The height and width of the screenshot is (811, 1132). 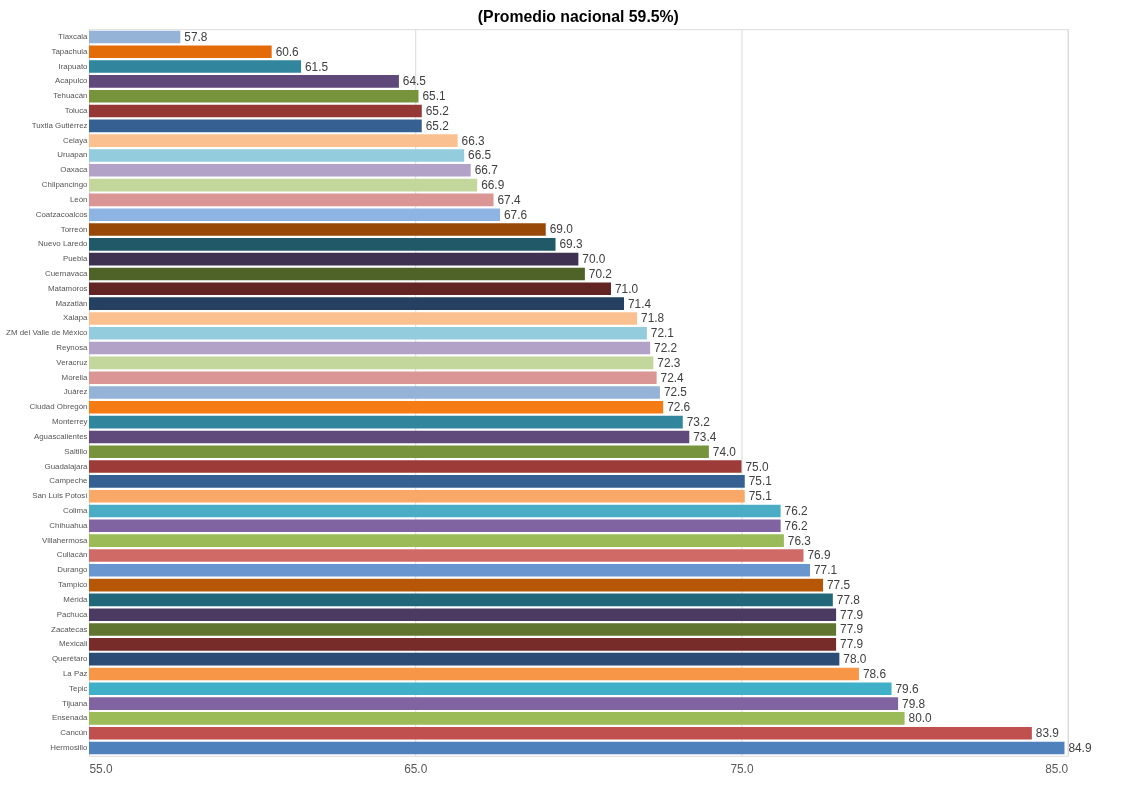 What do you see at coordinates (509, 199) in the screenshot?
I see `data-label: 67.4` at bounding box center [509, 199].